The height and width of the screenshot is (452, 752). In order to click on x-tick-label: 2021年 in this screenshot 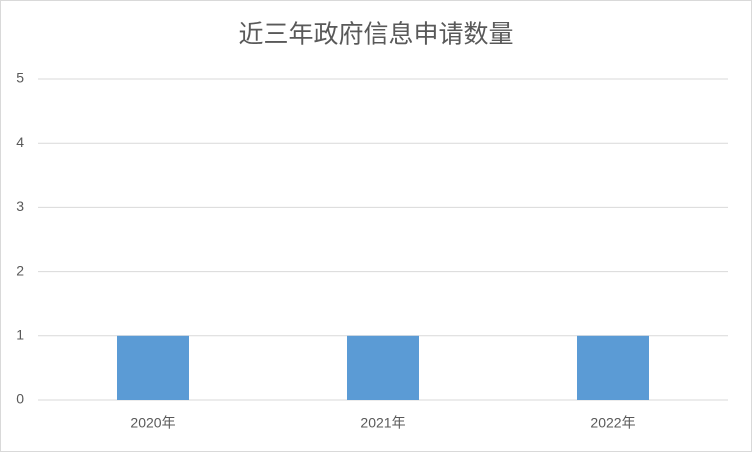, I will do `click(382, 423)`.